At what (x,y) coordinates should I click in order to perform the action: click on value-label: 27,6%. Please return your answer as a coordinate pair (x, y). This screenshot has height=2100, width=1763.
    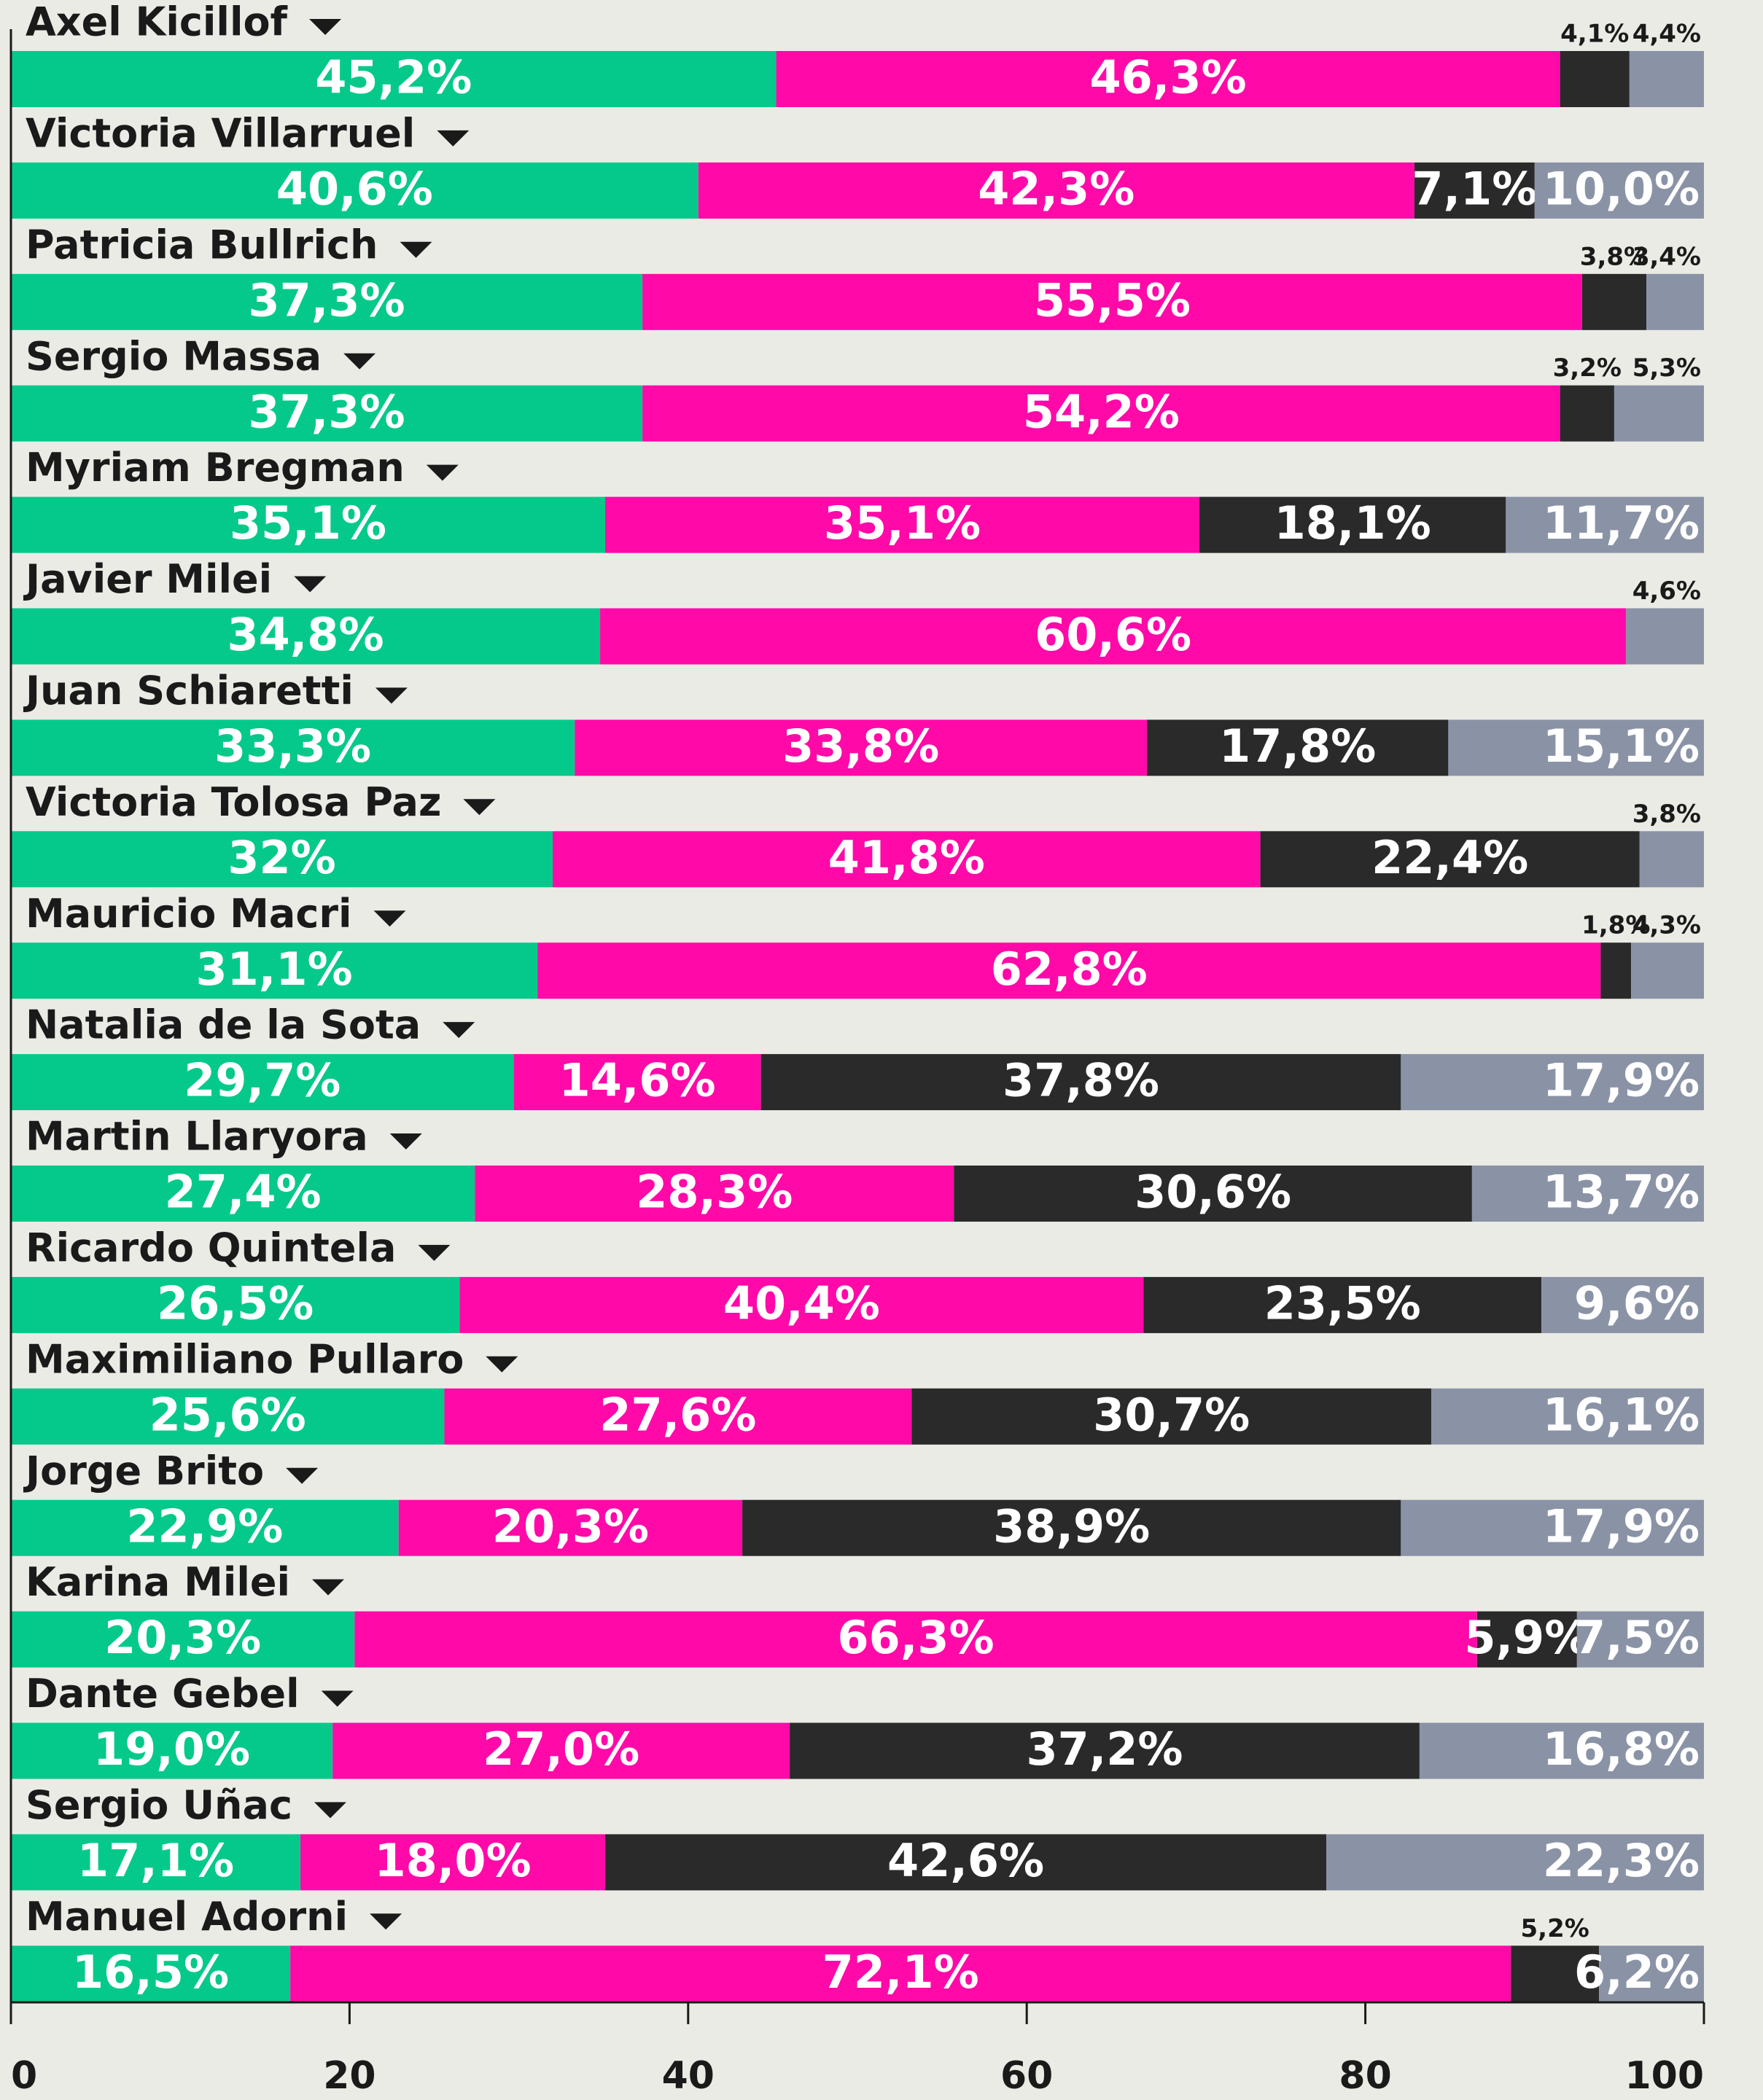
    Looking at the image, I should click on (677, 1414).